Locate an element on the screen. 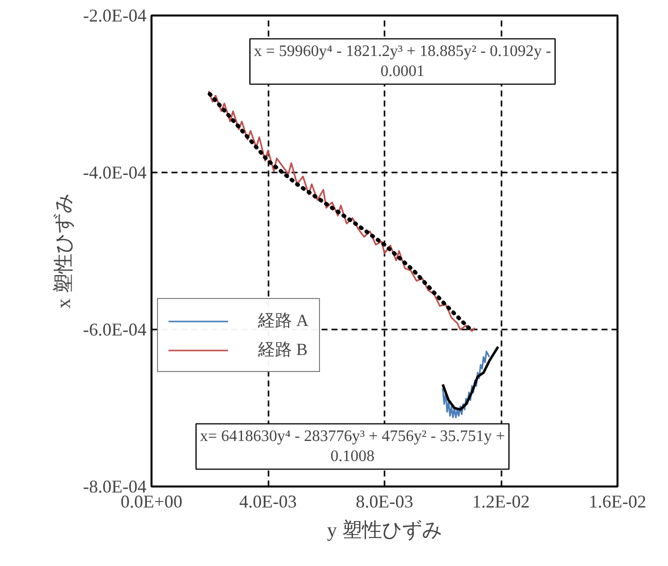 The width and height of the screenshot is (668, 566). y-tick-label: -4.0E-04 is located at coordinates (114, 172).